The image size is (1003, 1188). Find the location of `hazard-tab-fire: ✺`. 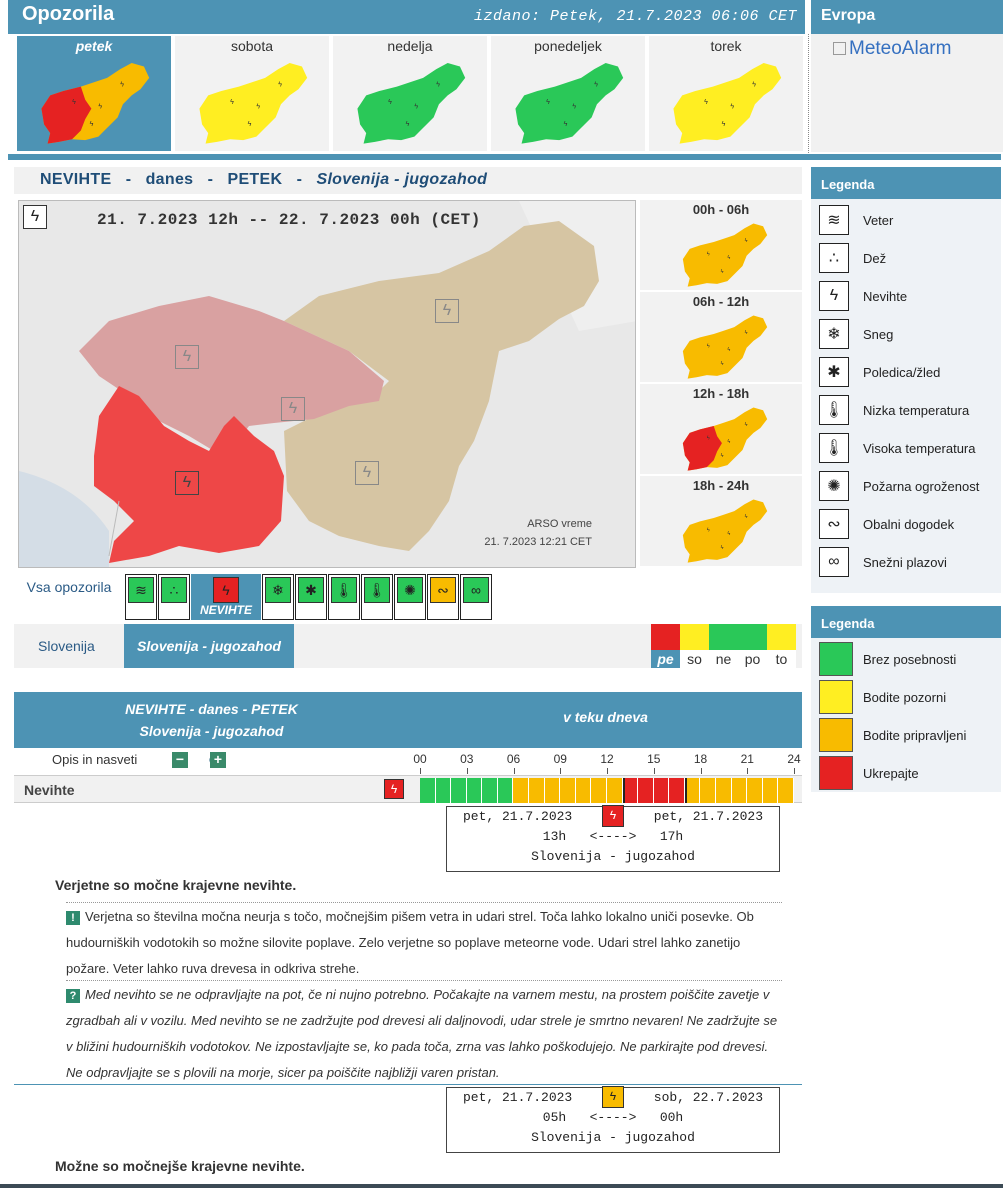

hazard-tab-fire: ✺ is located at coordinates (410, 597).